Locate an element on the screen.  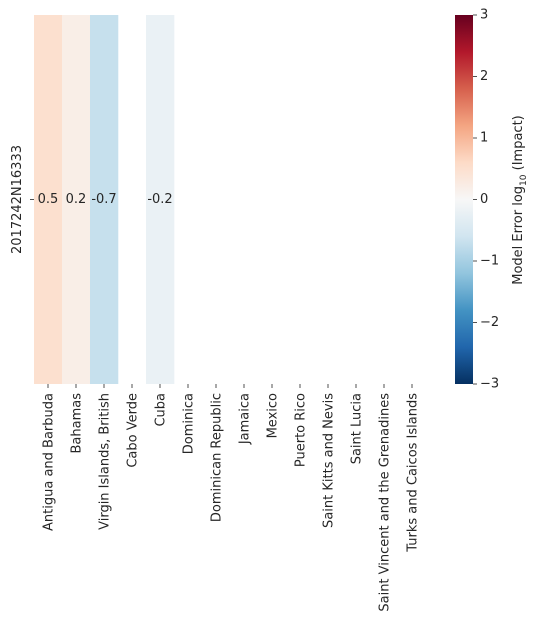
x-tick-label: Antigua and Barbuda is located at coordinates (49, 462).